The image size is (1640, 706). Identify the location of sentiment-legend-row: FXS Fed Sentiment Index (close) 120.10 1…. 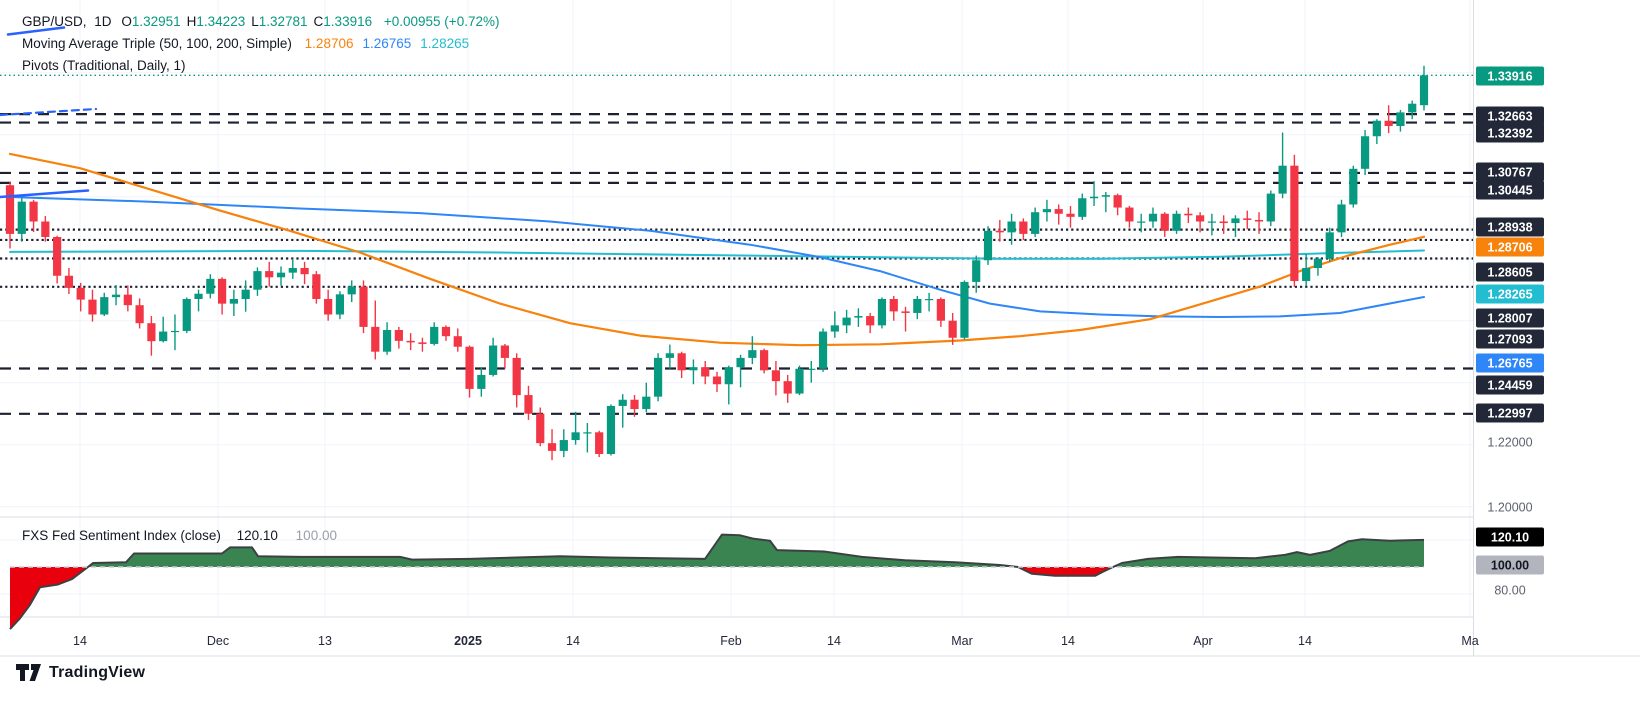
(179, 535).